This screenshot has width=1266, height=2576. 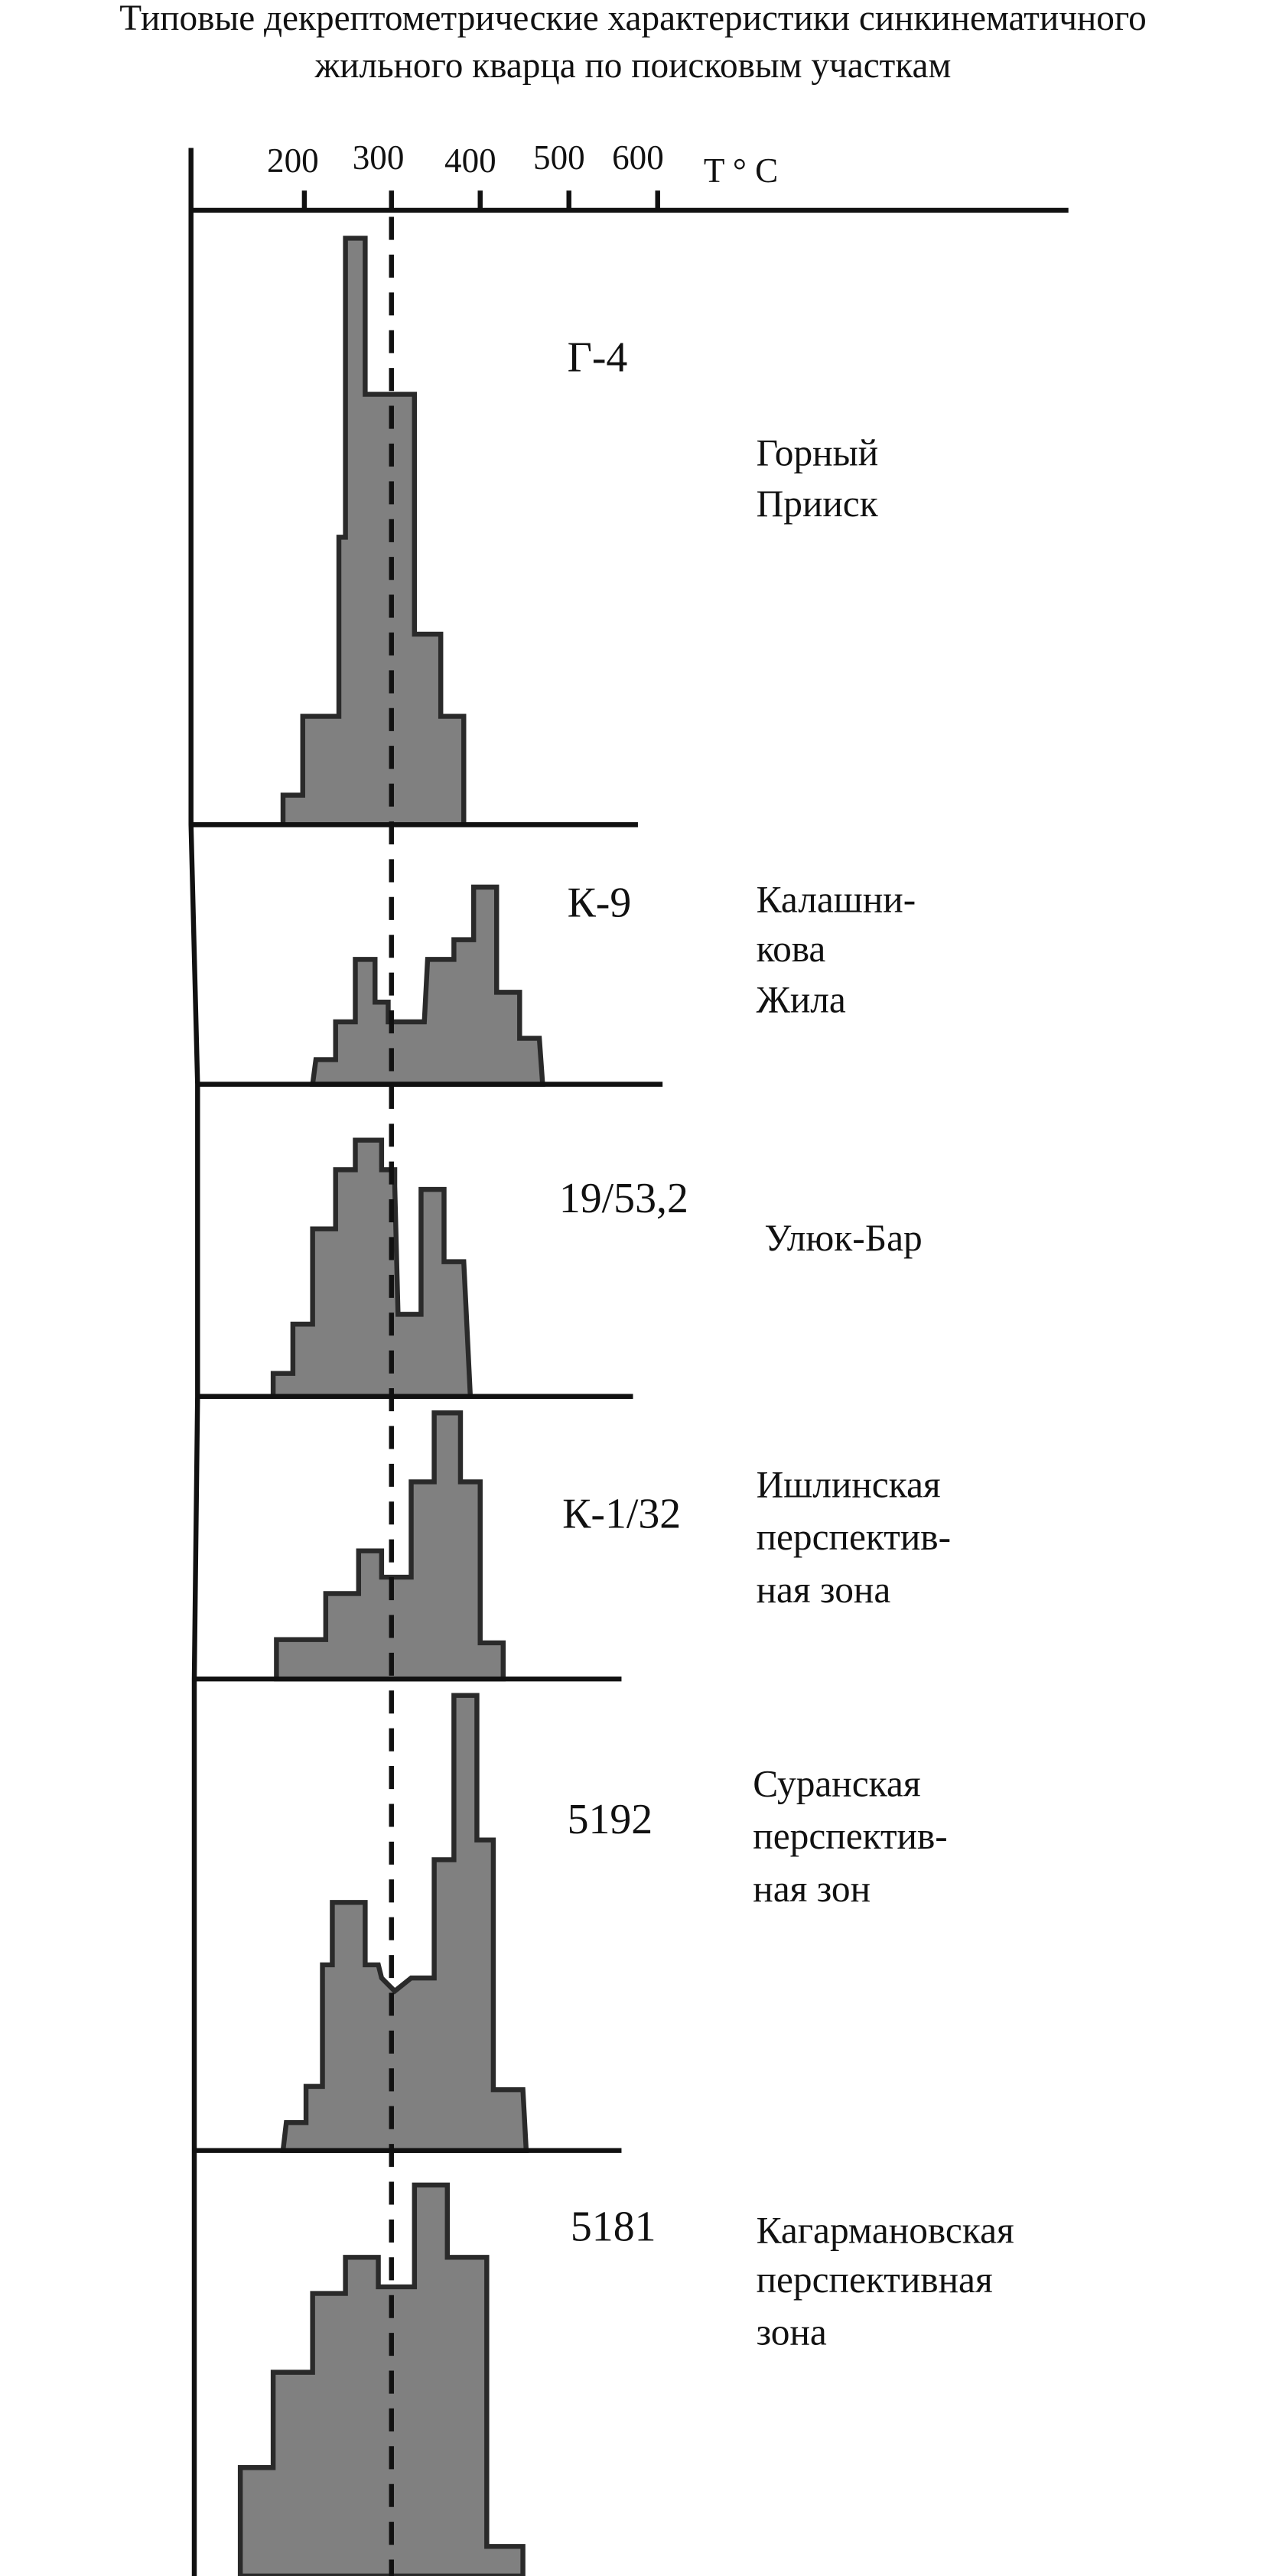 What do you see at coordinates (818, 504) in the screenshot?
I see `place-label: Прииск` at bounding box center [818, 504].